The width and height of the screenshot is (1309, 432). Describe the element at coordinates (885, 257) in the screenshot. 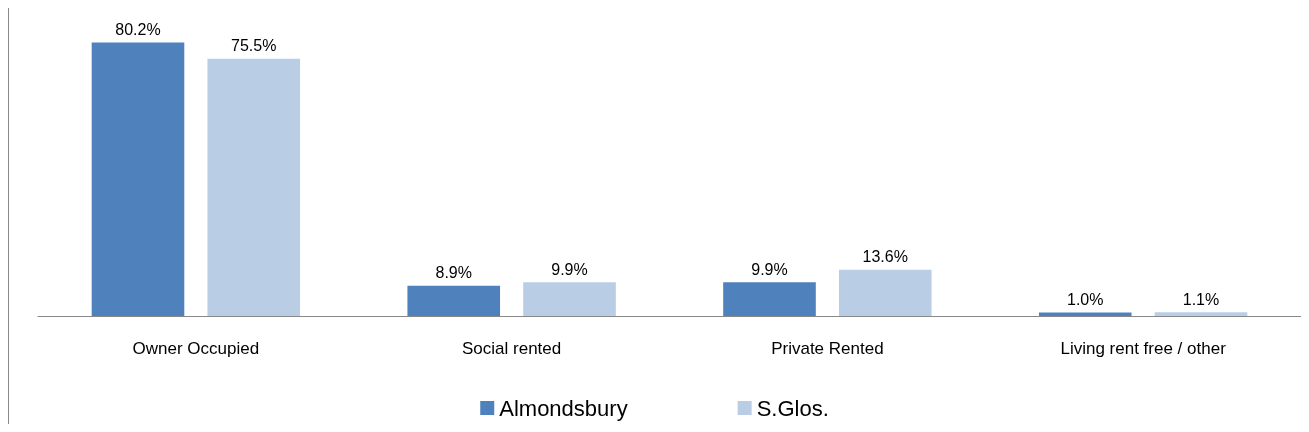

I see `data-label: 13.6%` at that location.